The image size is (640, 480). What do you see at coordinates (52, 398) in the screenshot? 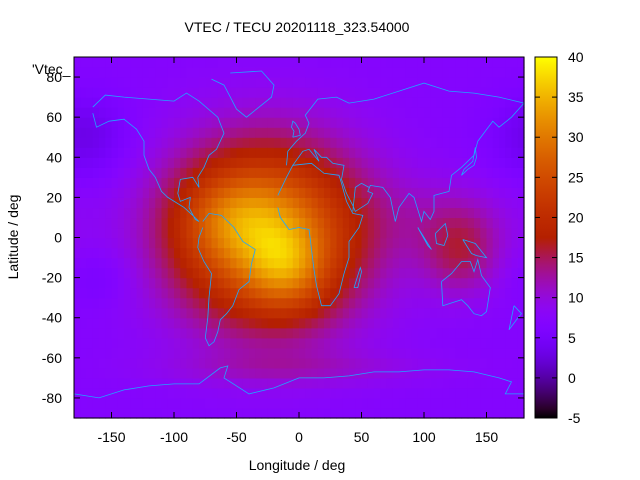
I see `y-tick-label: -80` at bounding box center [52, 398].